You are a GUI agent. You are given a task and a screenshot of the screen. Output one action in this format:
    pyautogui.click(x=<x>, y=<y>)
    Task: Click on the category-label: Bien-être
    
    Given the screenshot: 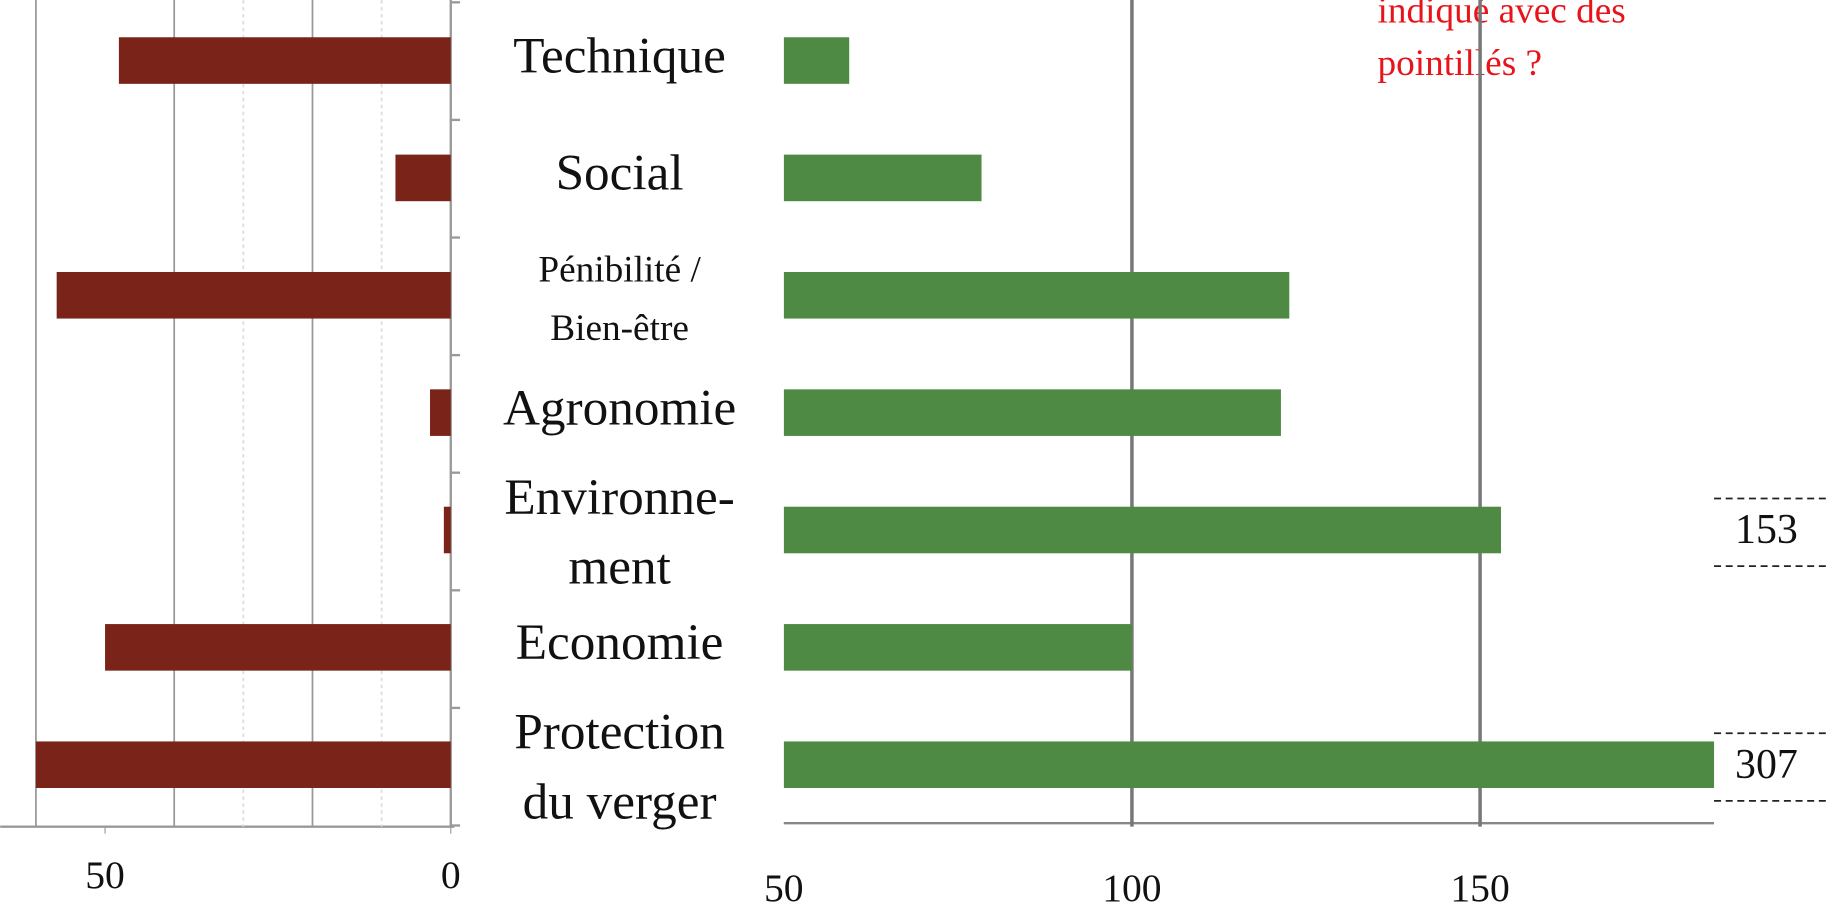 What is the action you would take?
    pyautogui.click(x=619, y=328)
    